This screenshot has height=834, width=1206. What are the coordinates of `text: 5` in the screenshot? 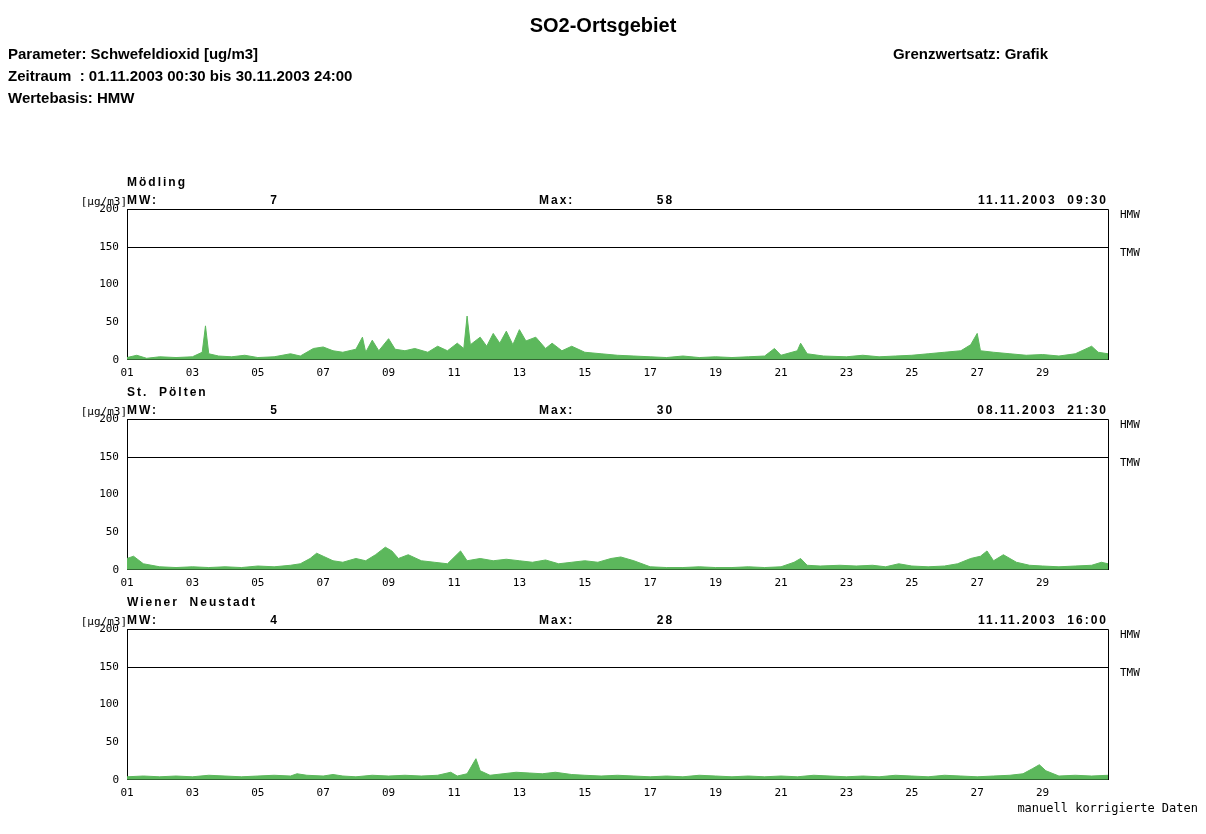 It's located at (274, 410).